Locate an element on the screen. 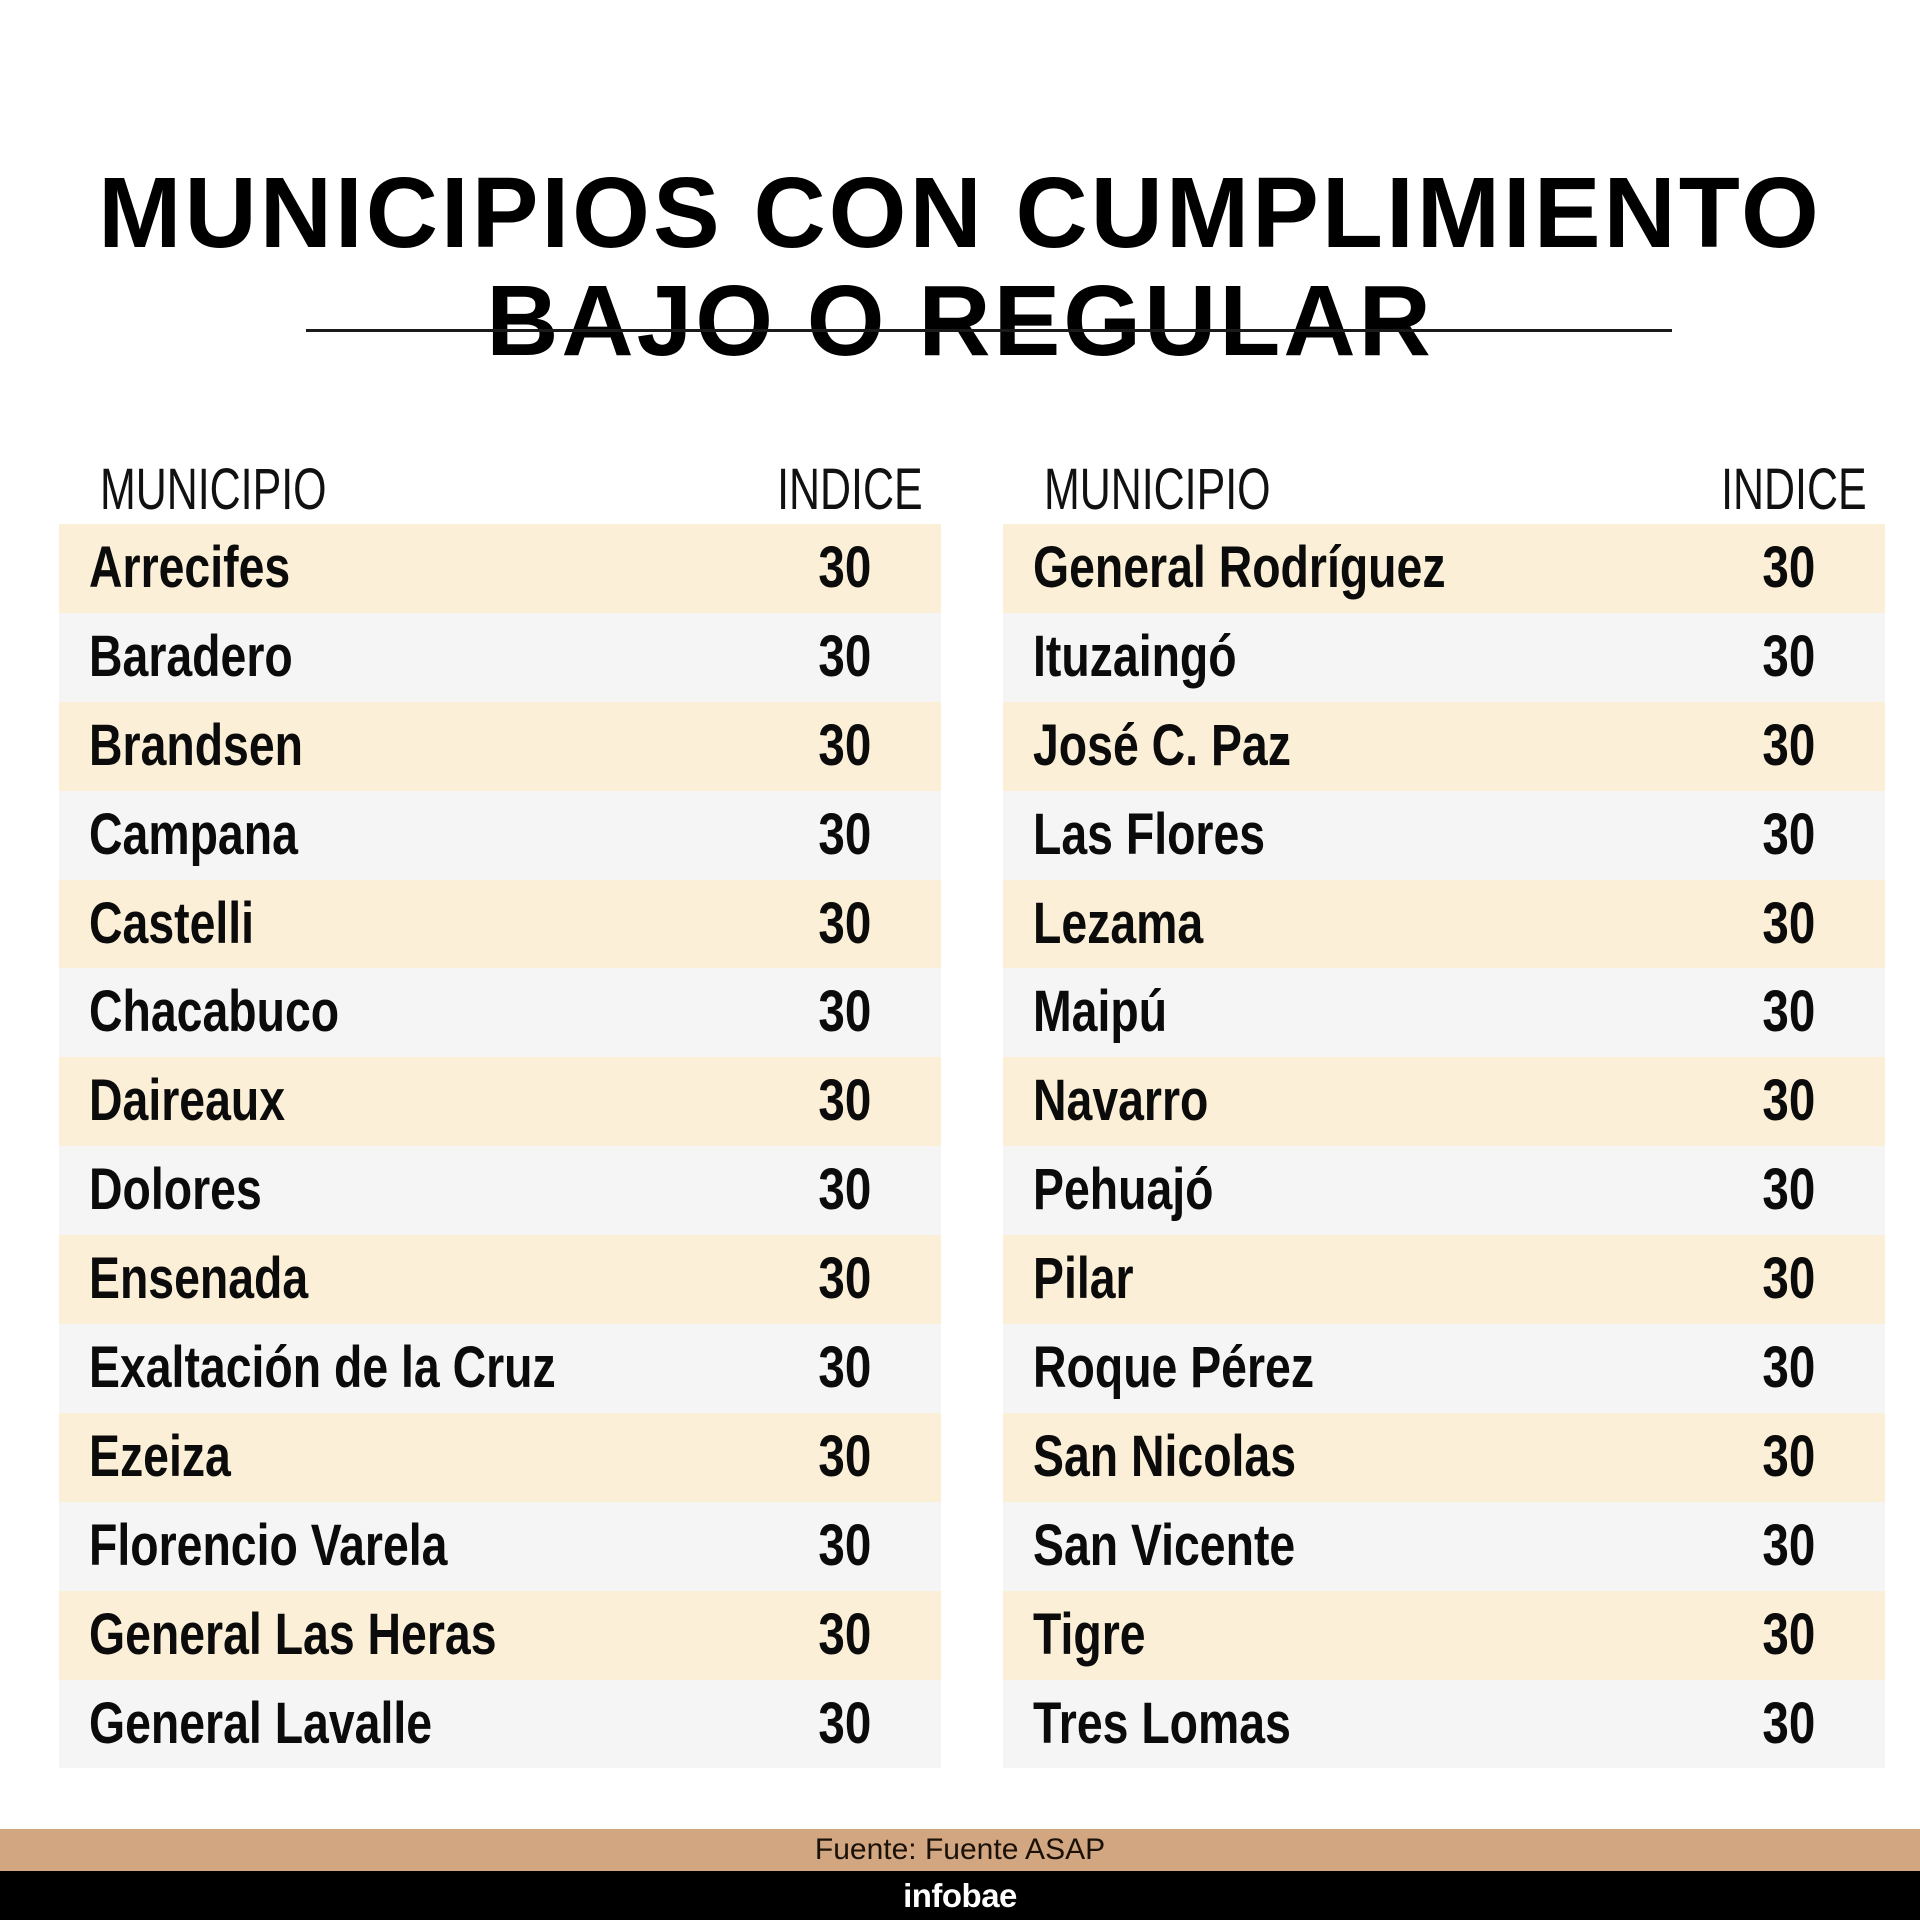 Image resolution: width=1920 pixels, height=1920 pixels. table-row: General Rodríguez 30 is located at coordinates (1444, 568).